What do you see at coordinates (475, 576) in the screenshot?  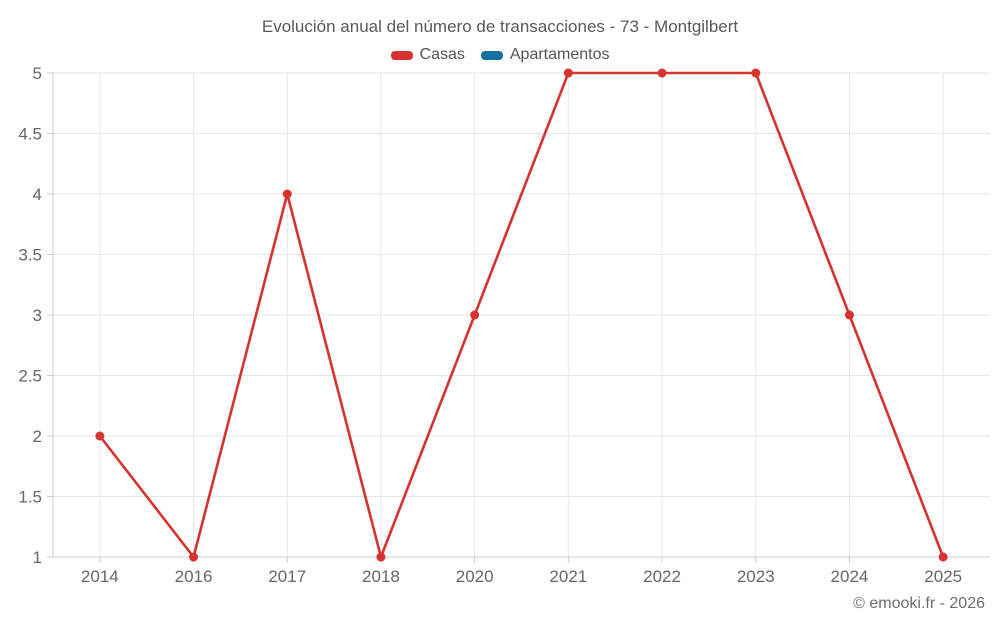 I see `x-axis-label: 2020` at bounding box center [475, 576].